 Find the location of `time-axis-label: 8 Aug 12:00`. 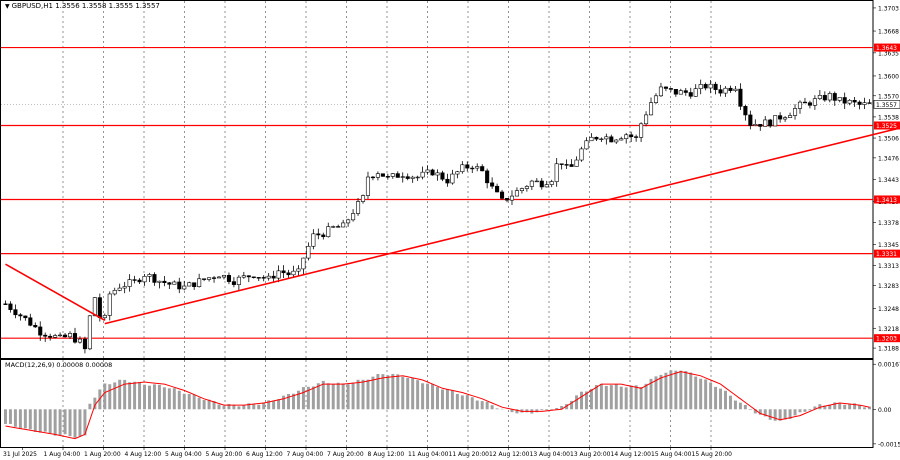

time-axis-label: 8 Aug 12:00 is located at coordinates (386, 454).